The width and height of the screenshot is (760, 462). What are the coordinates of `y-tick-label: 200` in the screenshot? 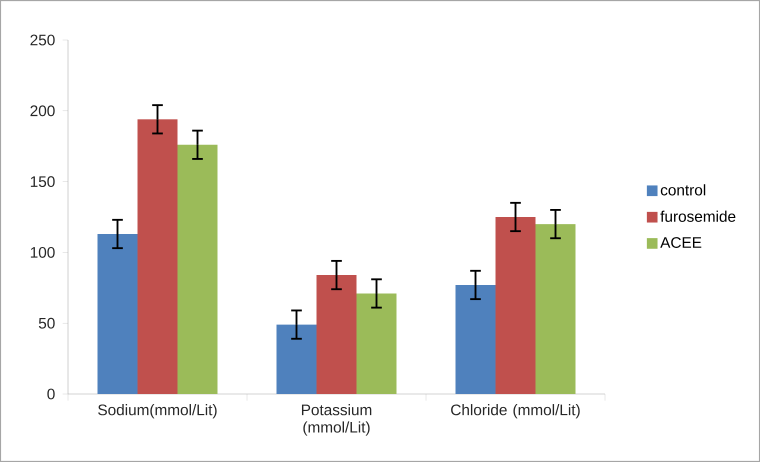 It's located at (42, 110).